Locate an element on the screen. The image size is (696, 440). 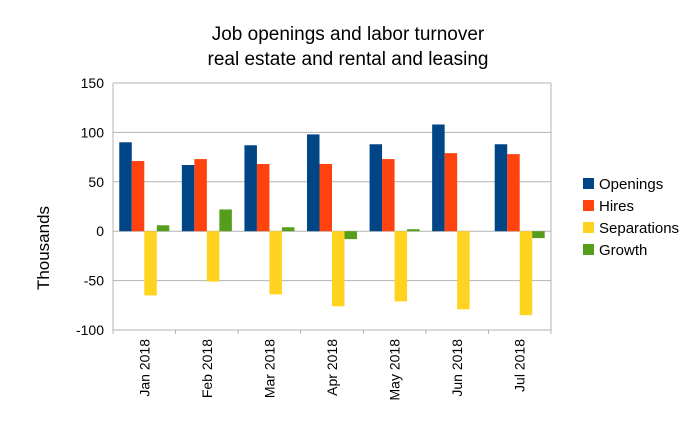
x-tick-label: Mar 2018 is located at coordinates (269, 368).